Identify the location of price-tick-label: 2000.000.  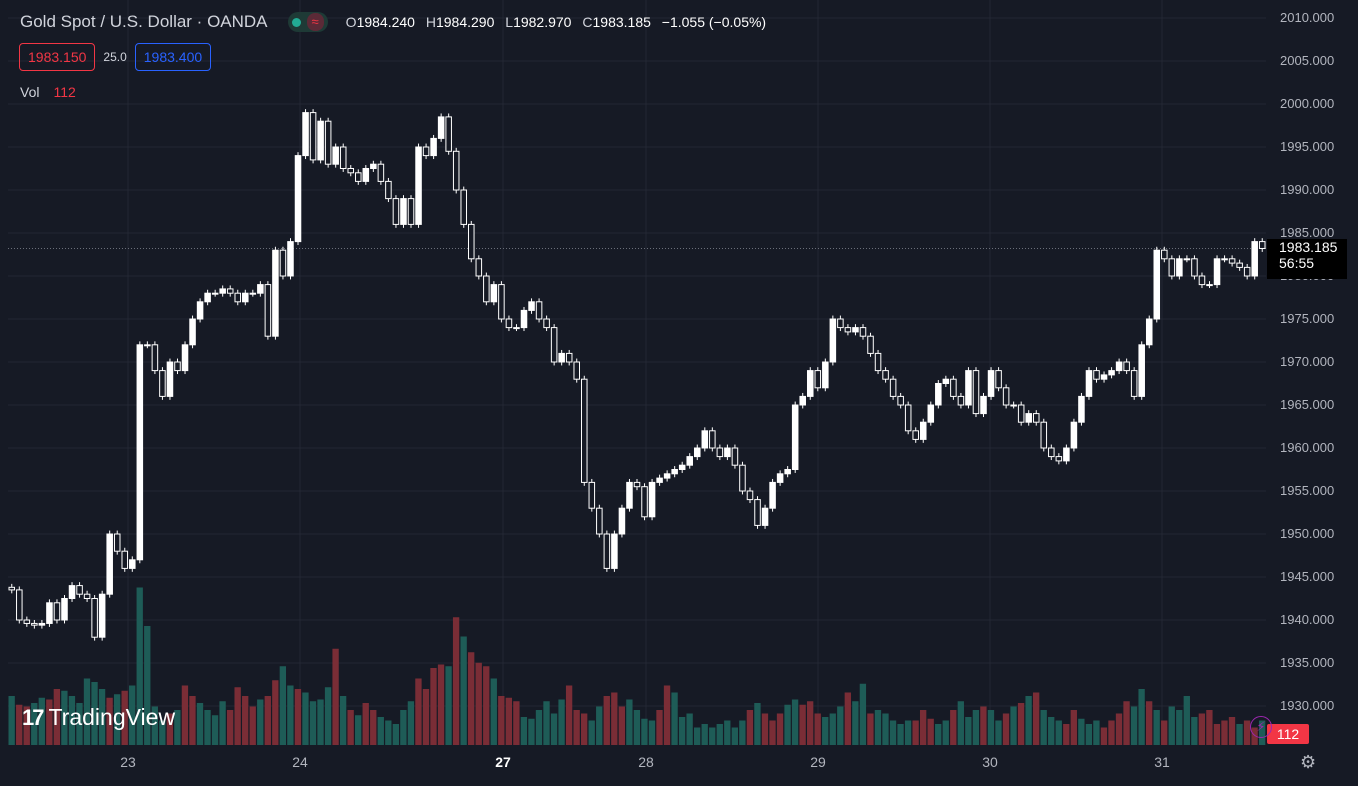
(1307, 103).